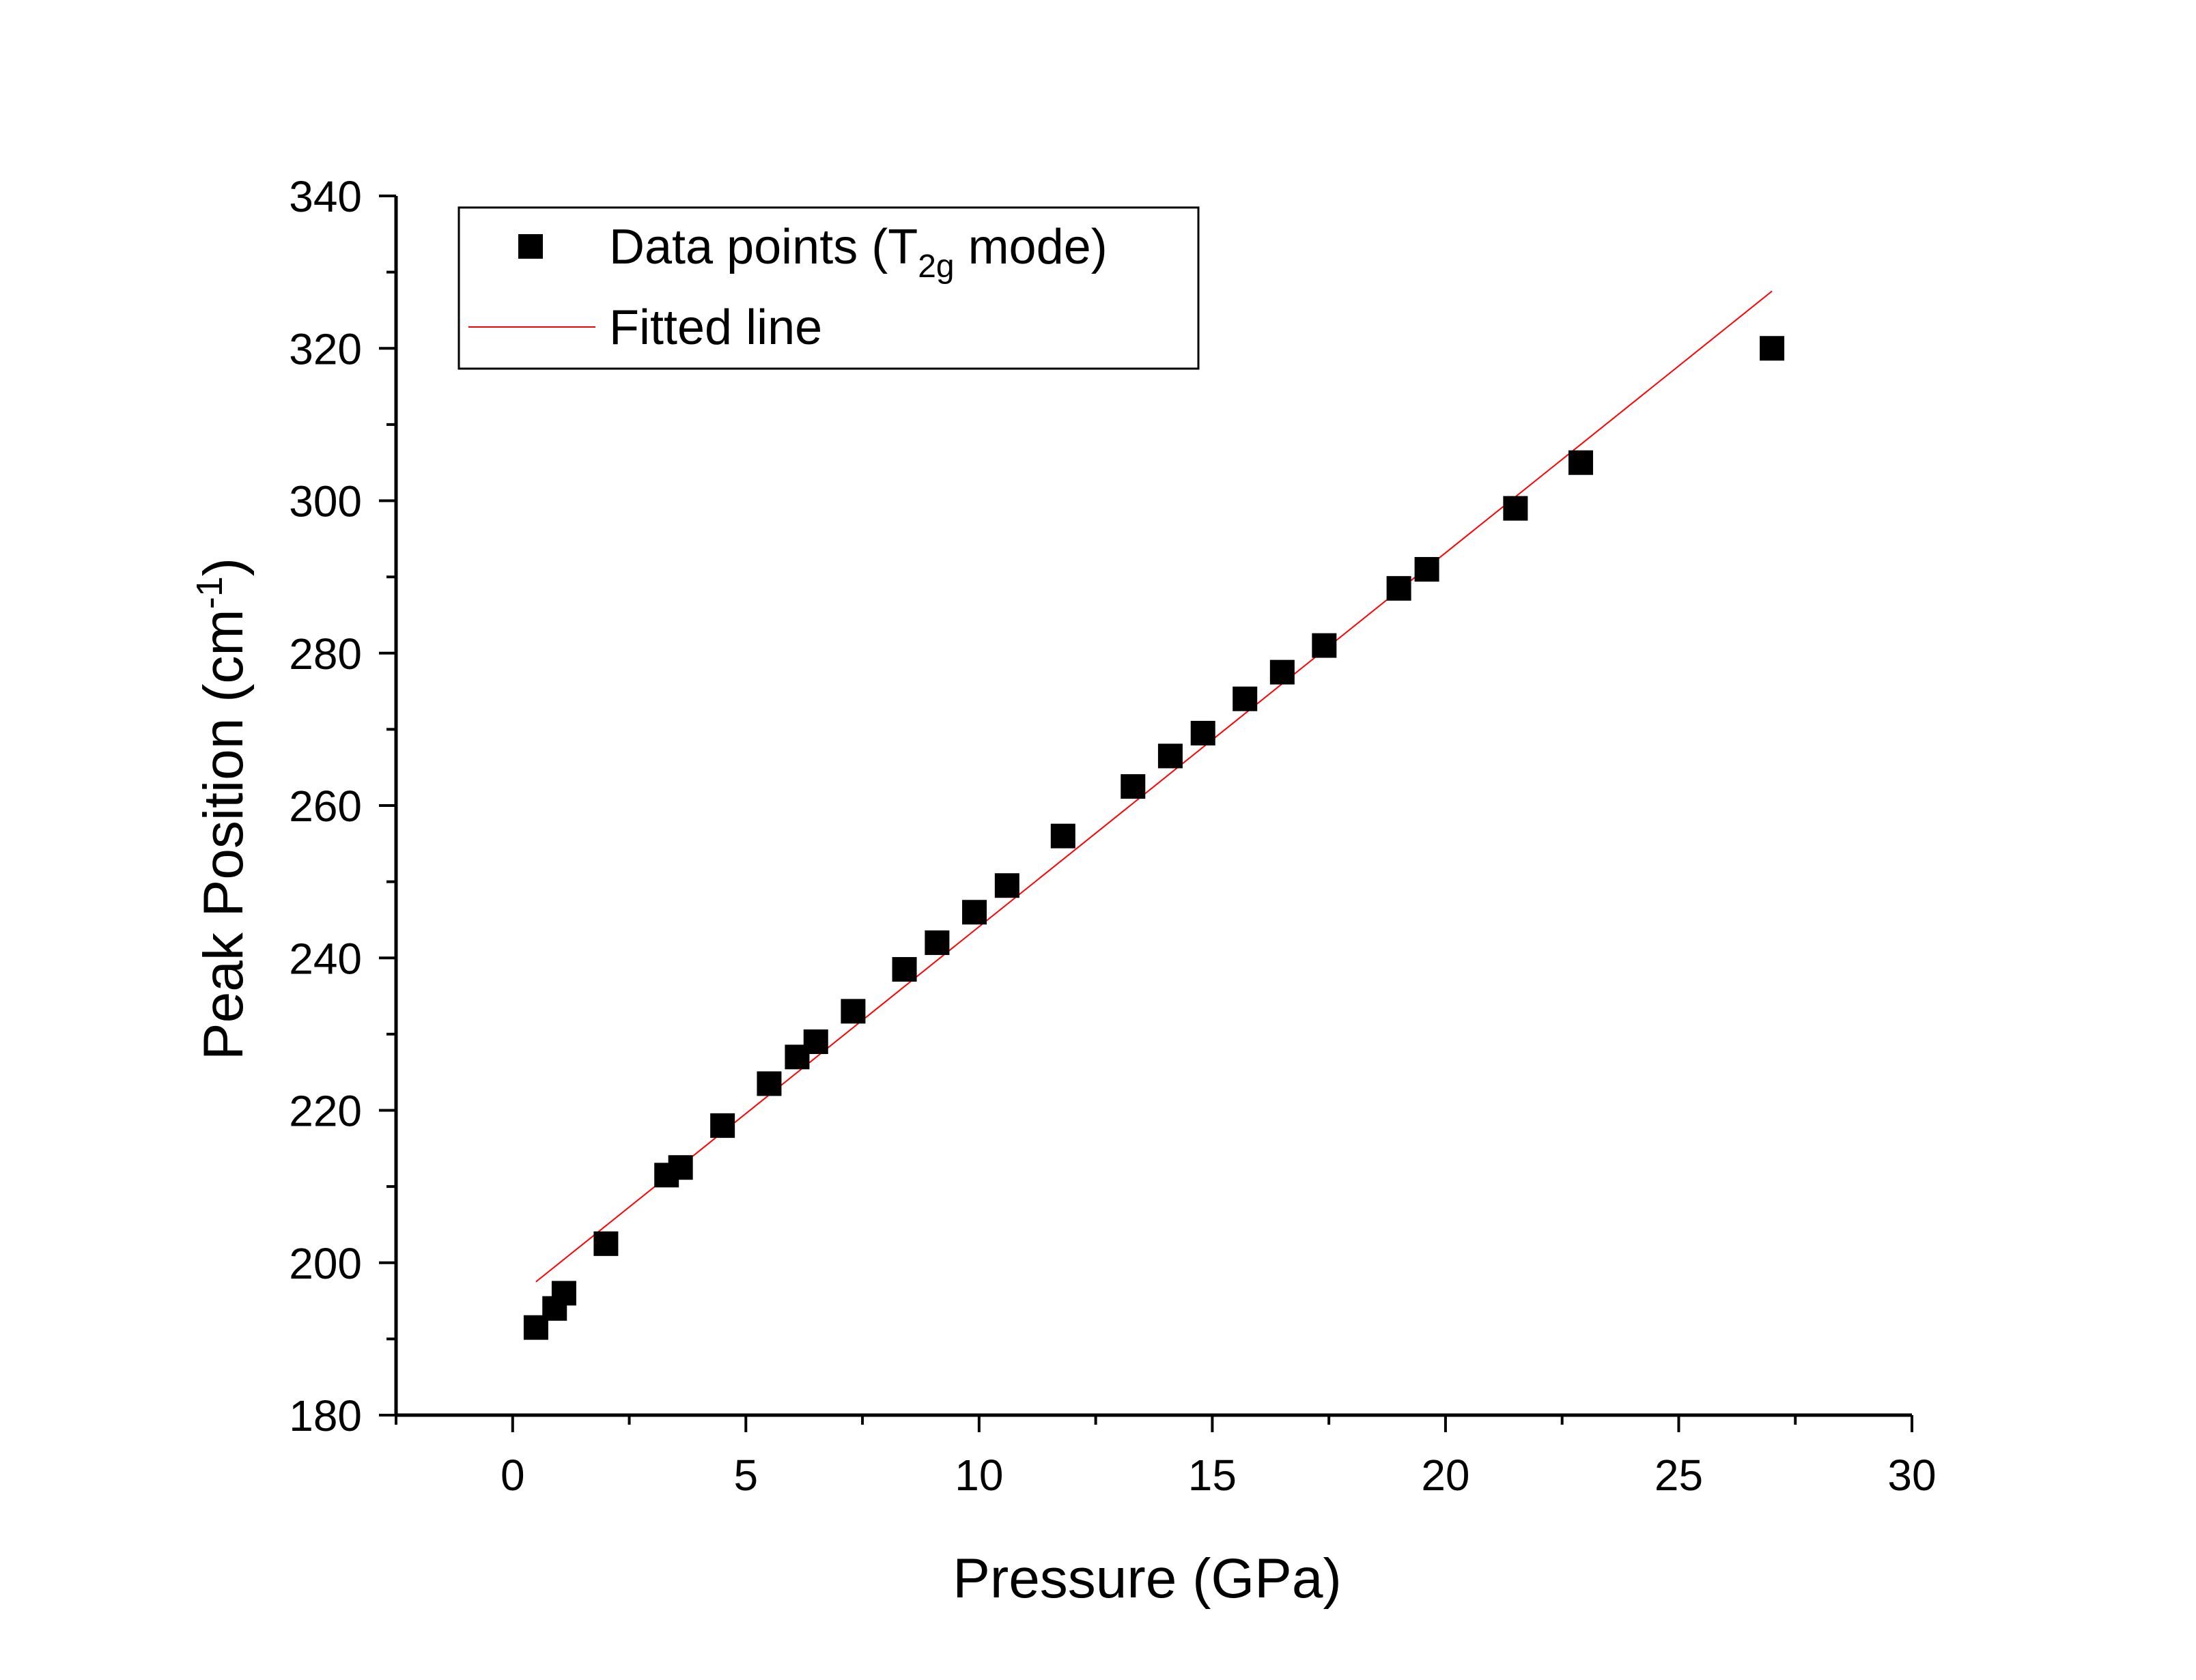 This screenshot has height=1680, width=2196. Describe the element at coordinates (326, 196) in the screenshot. I see `y-tick-label: 340` at that location.